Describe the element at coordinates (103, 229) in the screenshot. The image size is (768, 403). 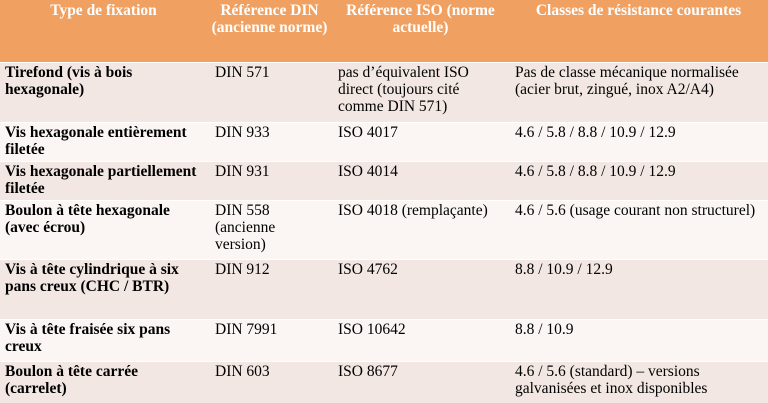
I see `cell-type: Boulon à tête hexagonale (avec écrou)` at that location.